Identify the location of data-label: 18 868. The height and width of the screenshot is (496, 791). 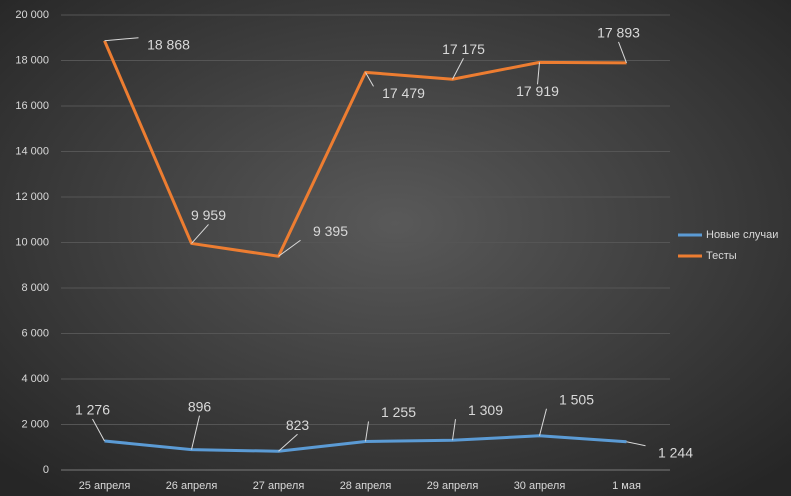
(168, 44).